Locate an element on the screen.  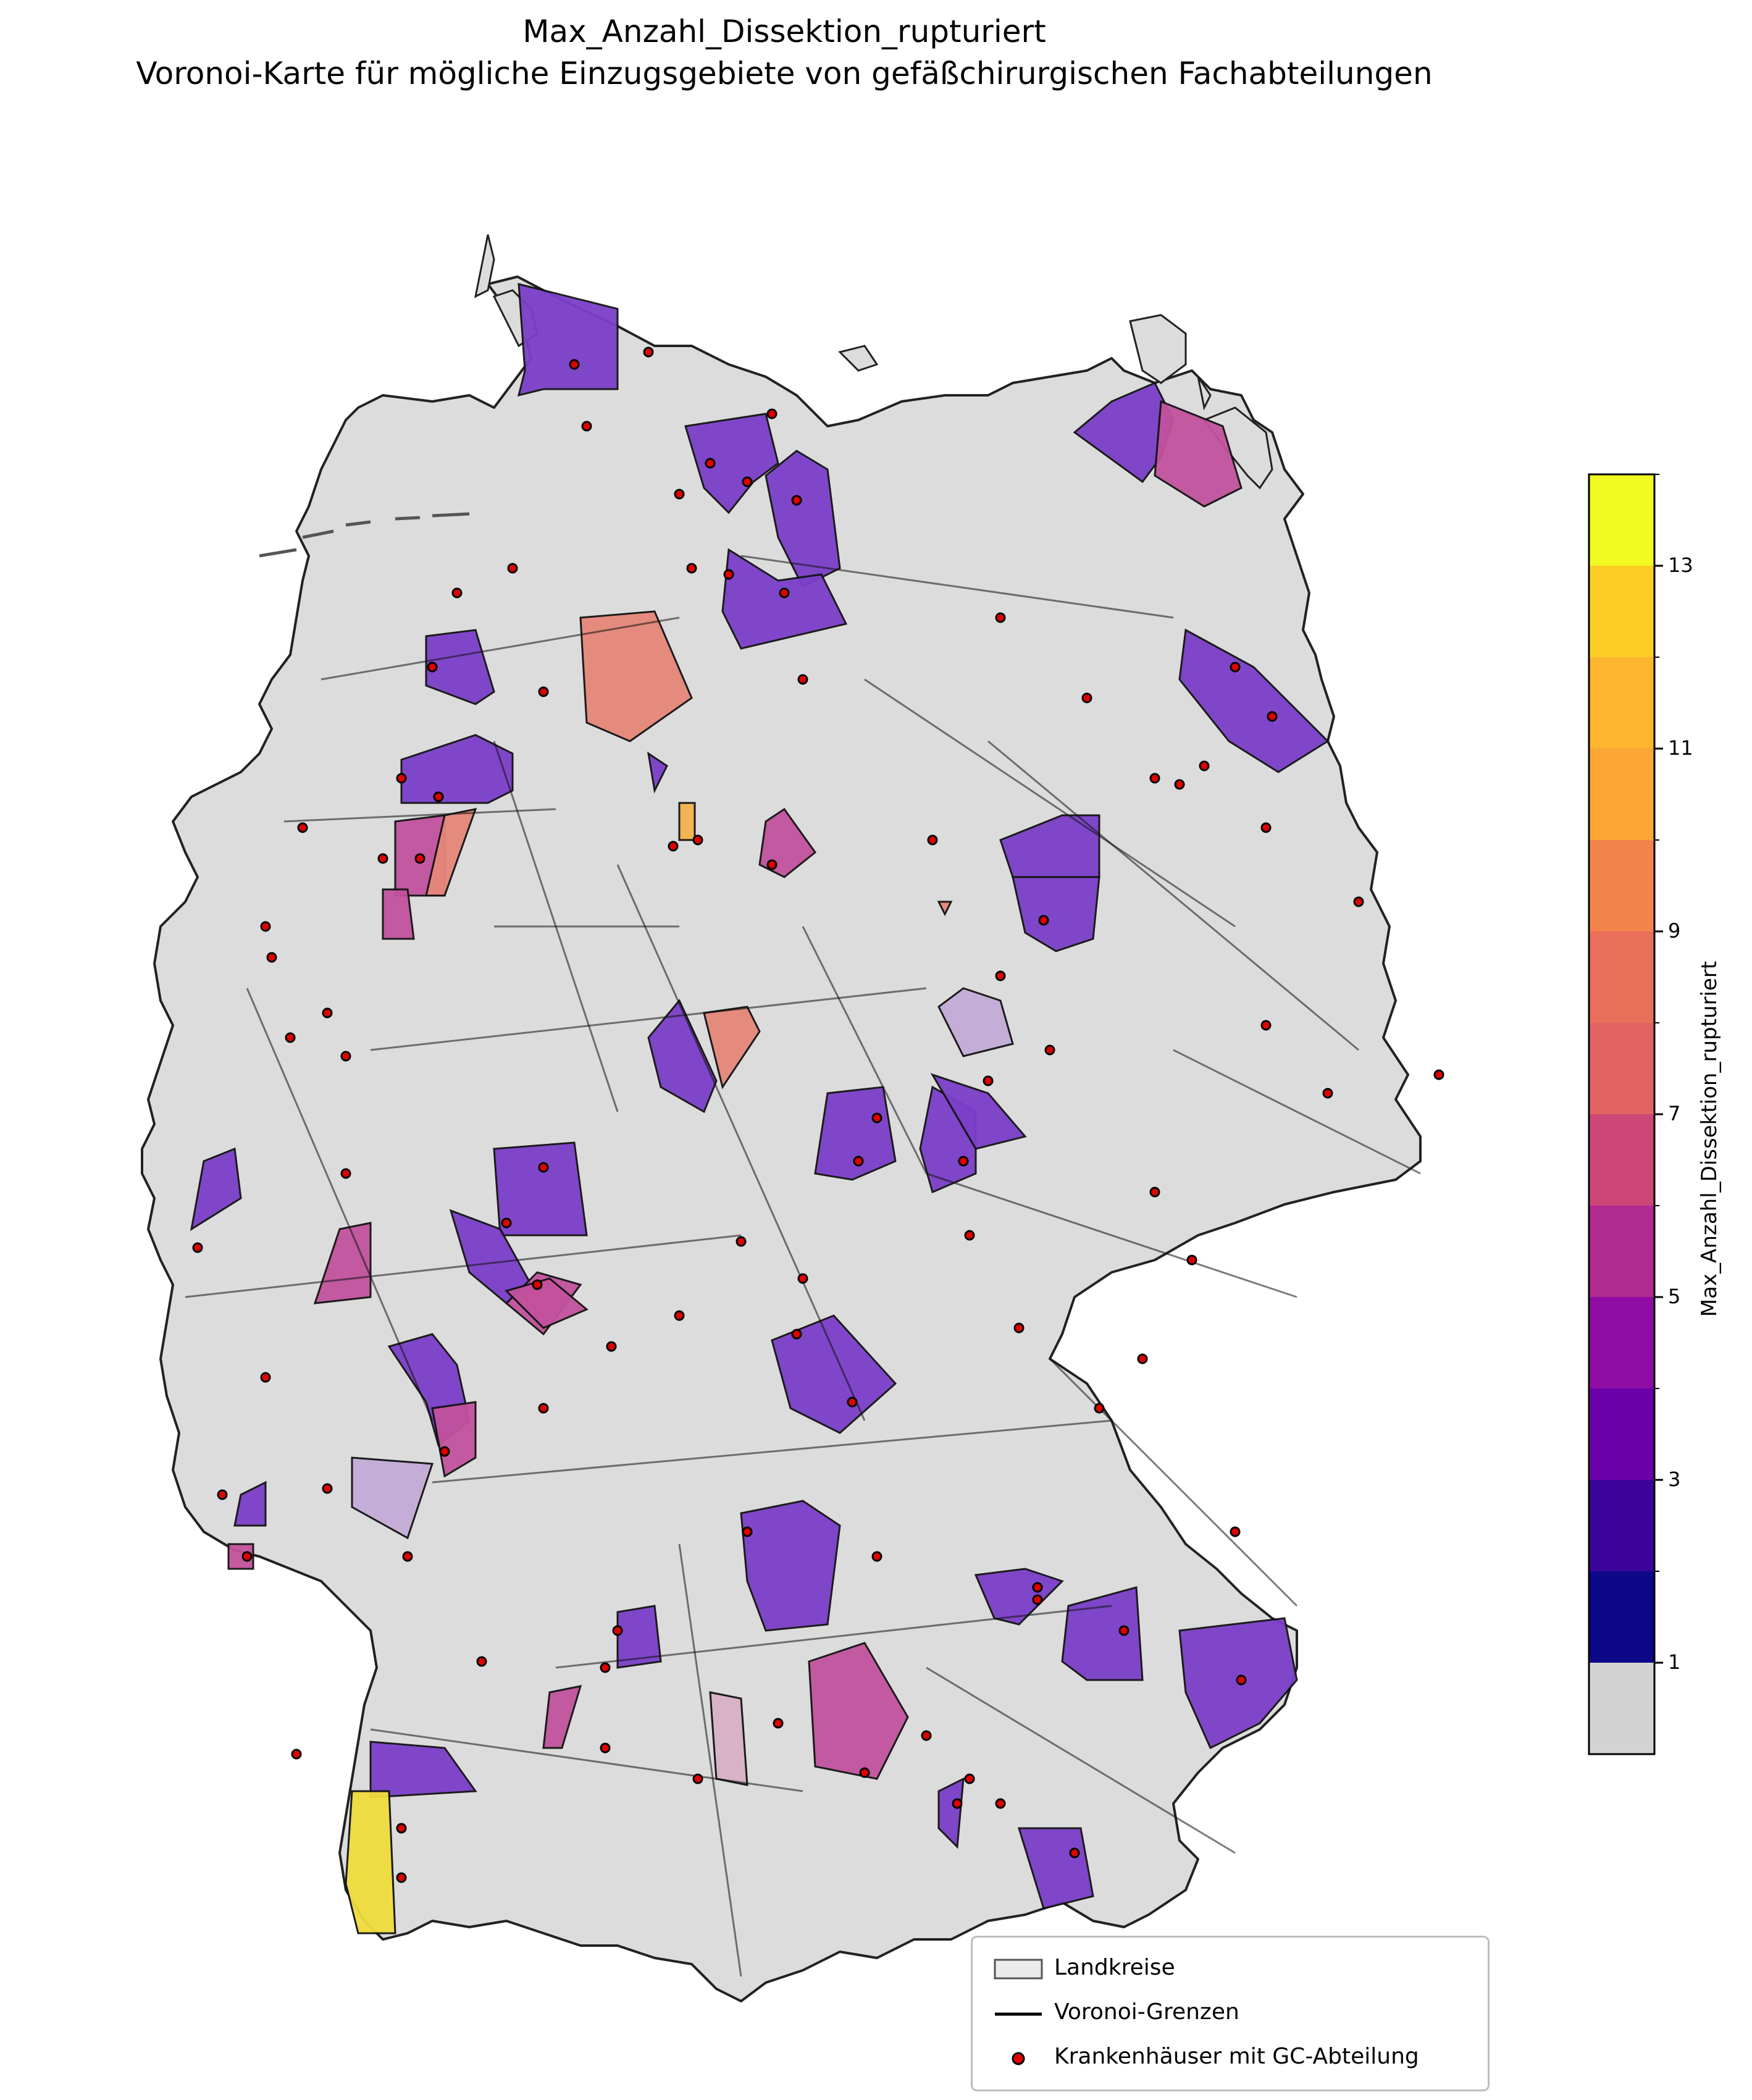
legend-item-landkreise: Landkreise is located at coordinates (1230, 1970).